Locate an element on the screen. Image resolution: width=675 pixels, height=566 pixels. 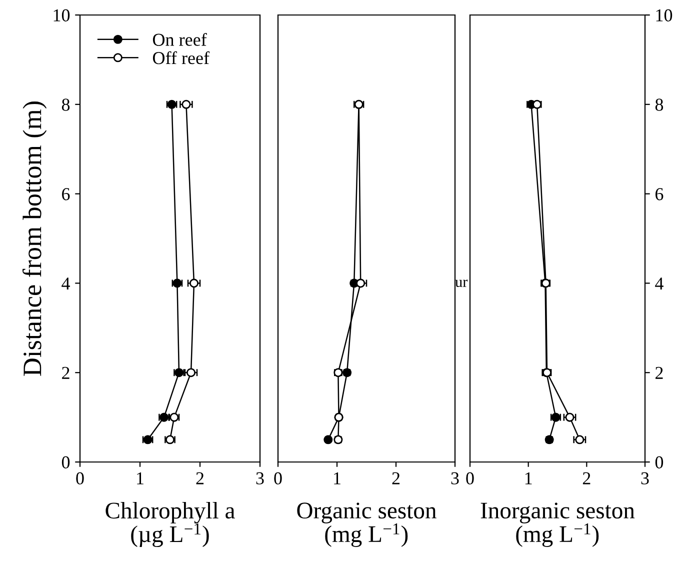
y2-tick-label: 0 is located at coordinates (659, 462).